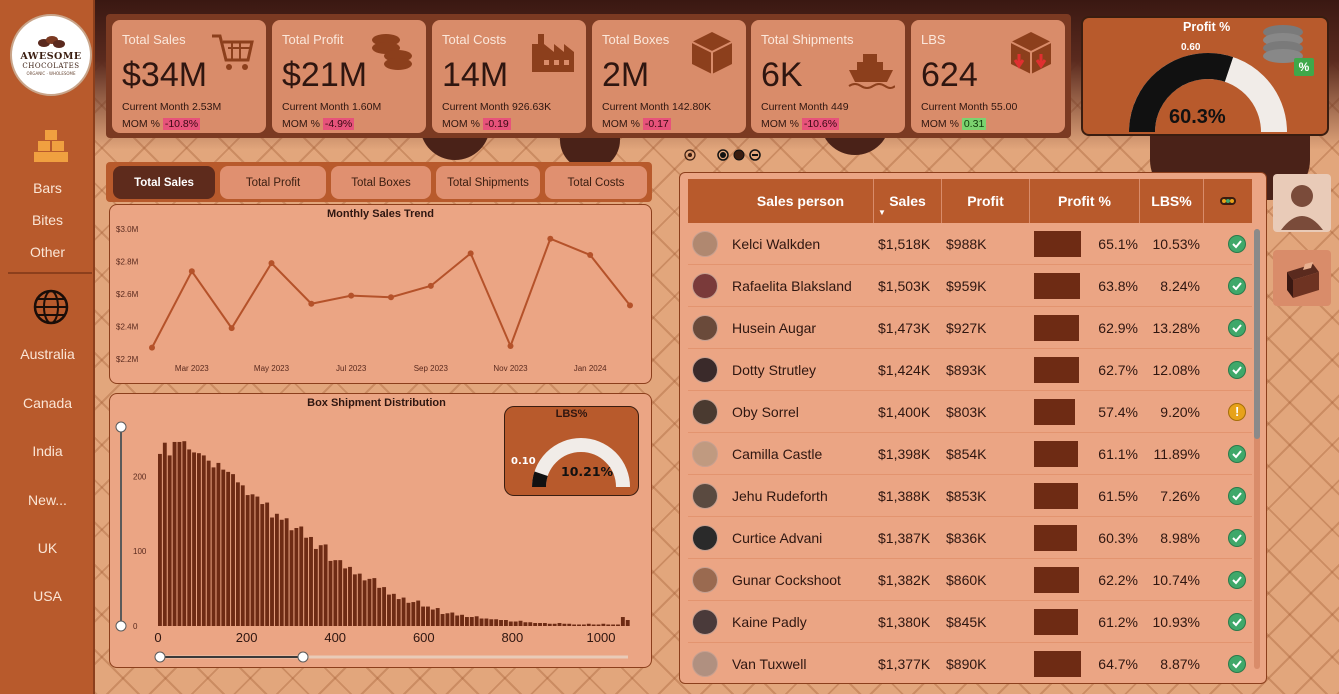 This screenshot has width=1339, height=694. I want to click on tab-total-costs: Total Costs, so click(596, 182).